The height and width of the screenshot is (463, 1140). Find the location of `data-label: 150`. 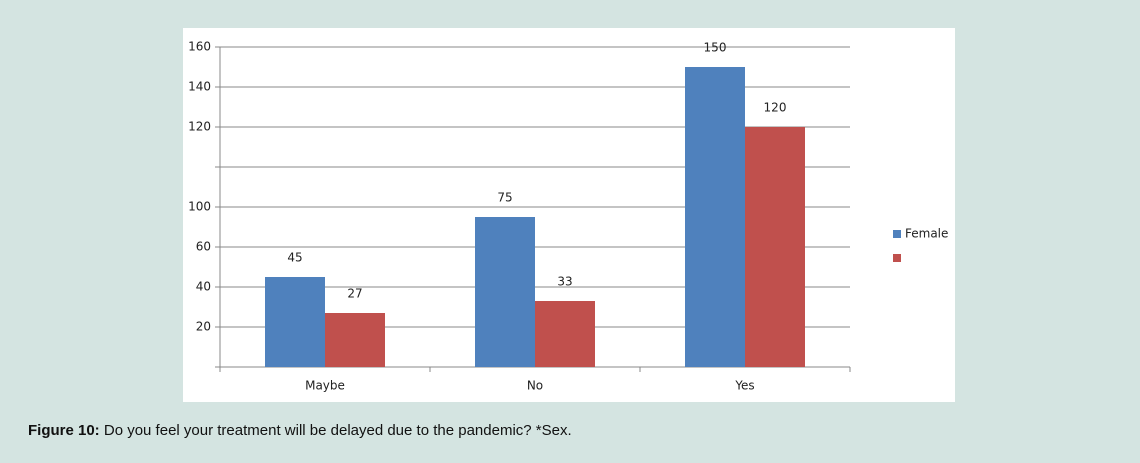

data-label: 150 is located at coordinates (715, 48).